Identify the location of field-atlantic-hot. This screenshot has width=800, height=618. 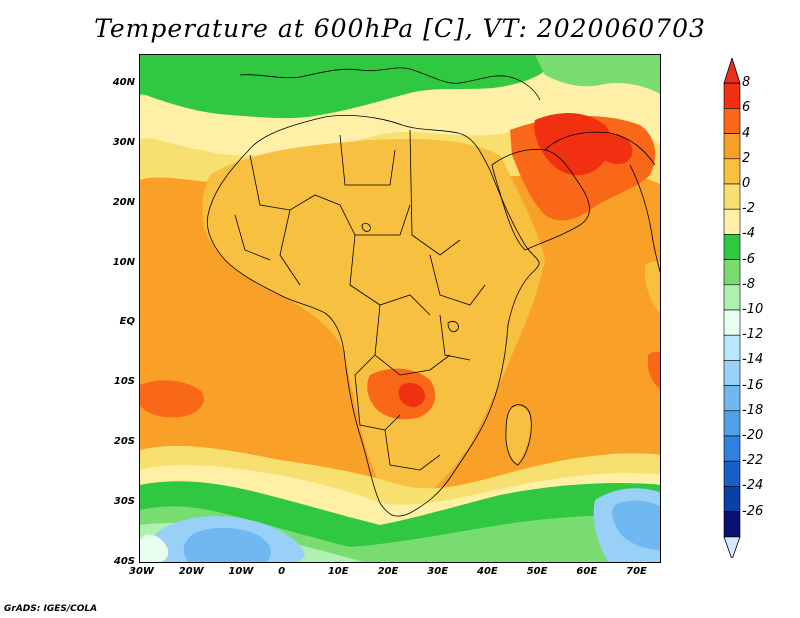
(172, 399).